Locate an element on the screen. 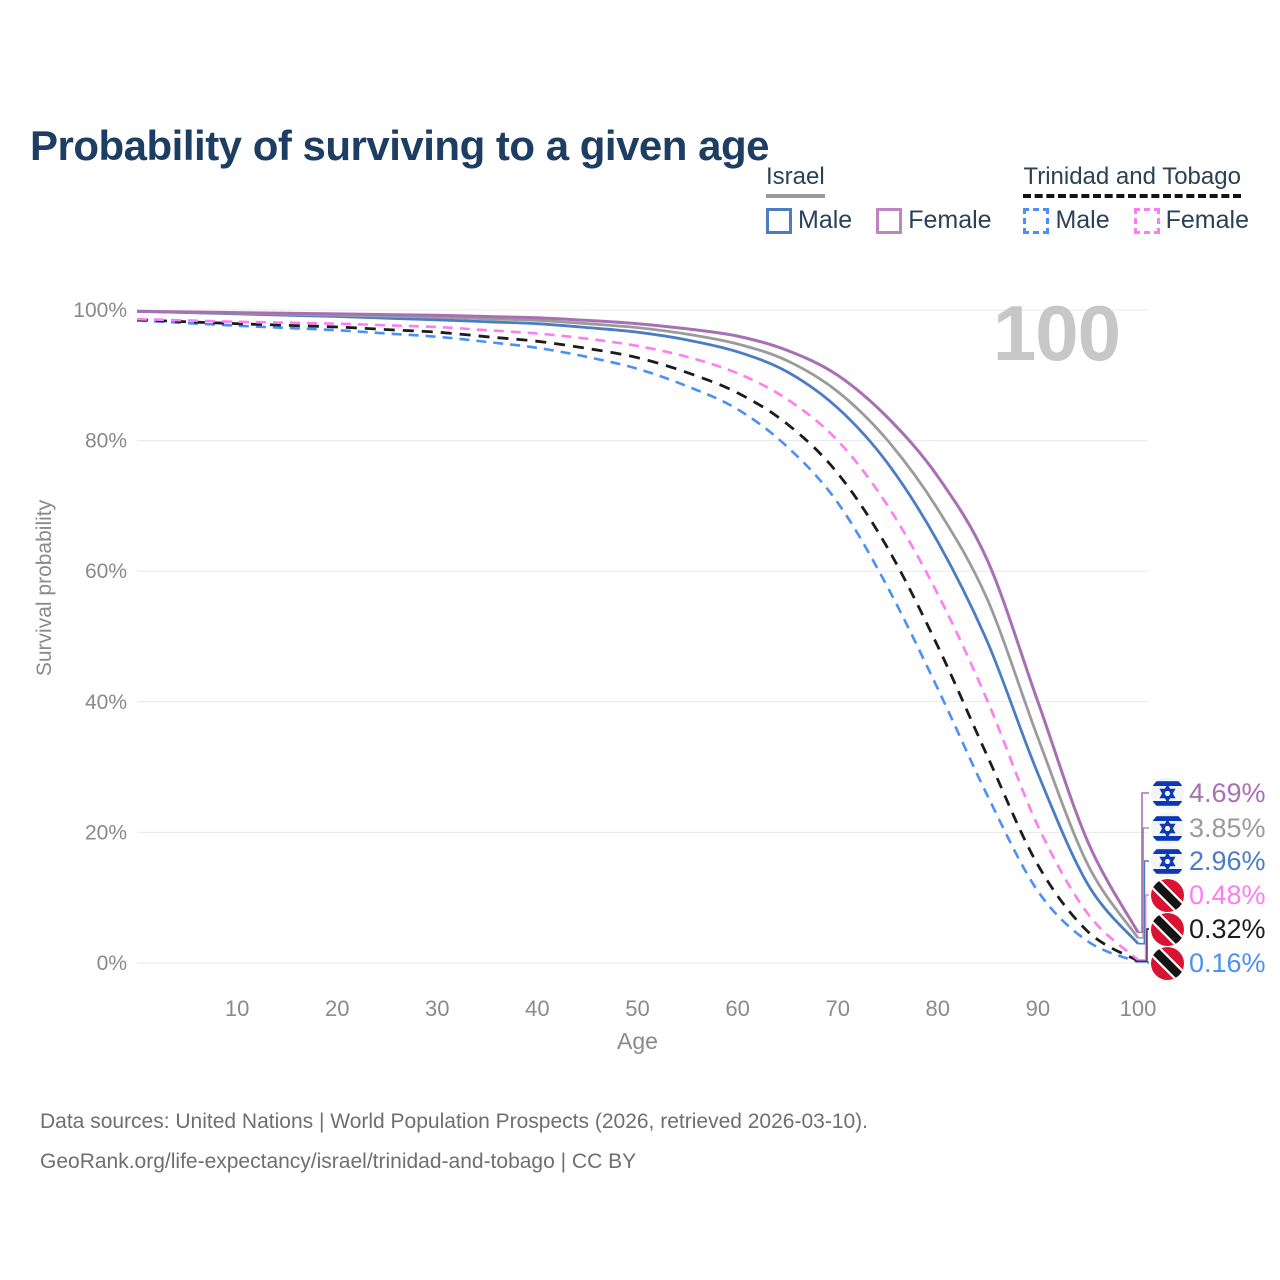 This screenshot has height=1280, width=1280. end-label-leader-lines is located at coordinates (1143, 878).